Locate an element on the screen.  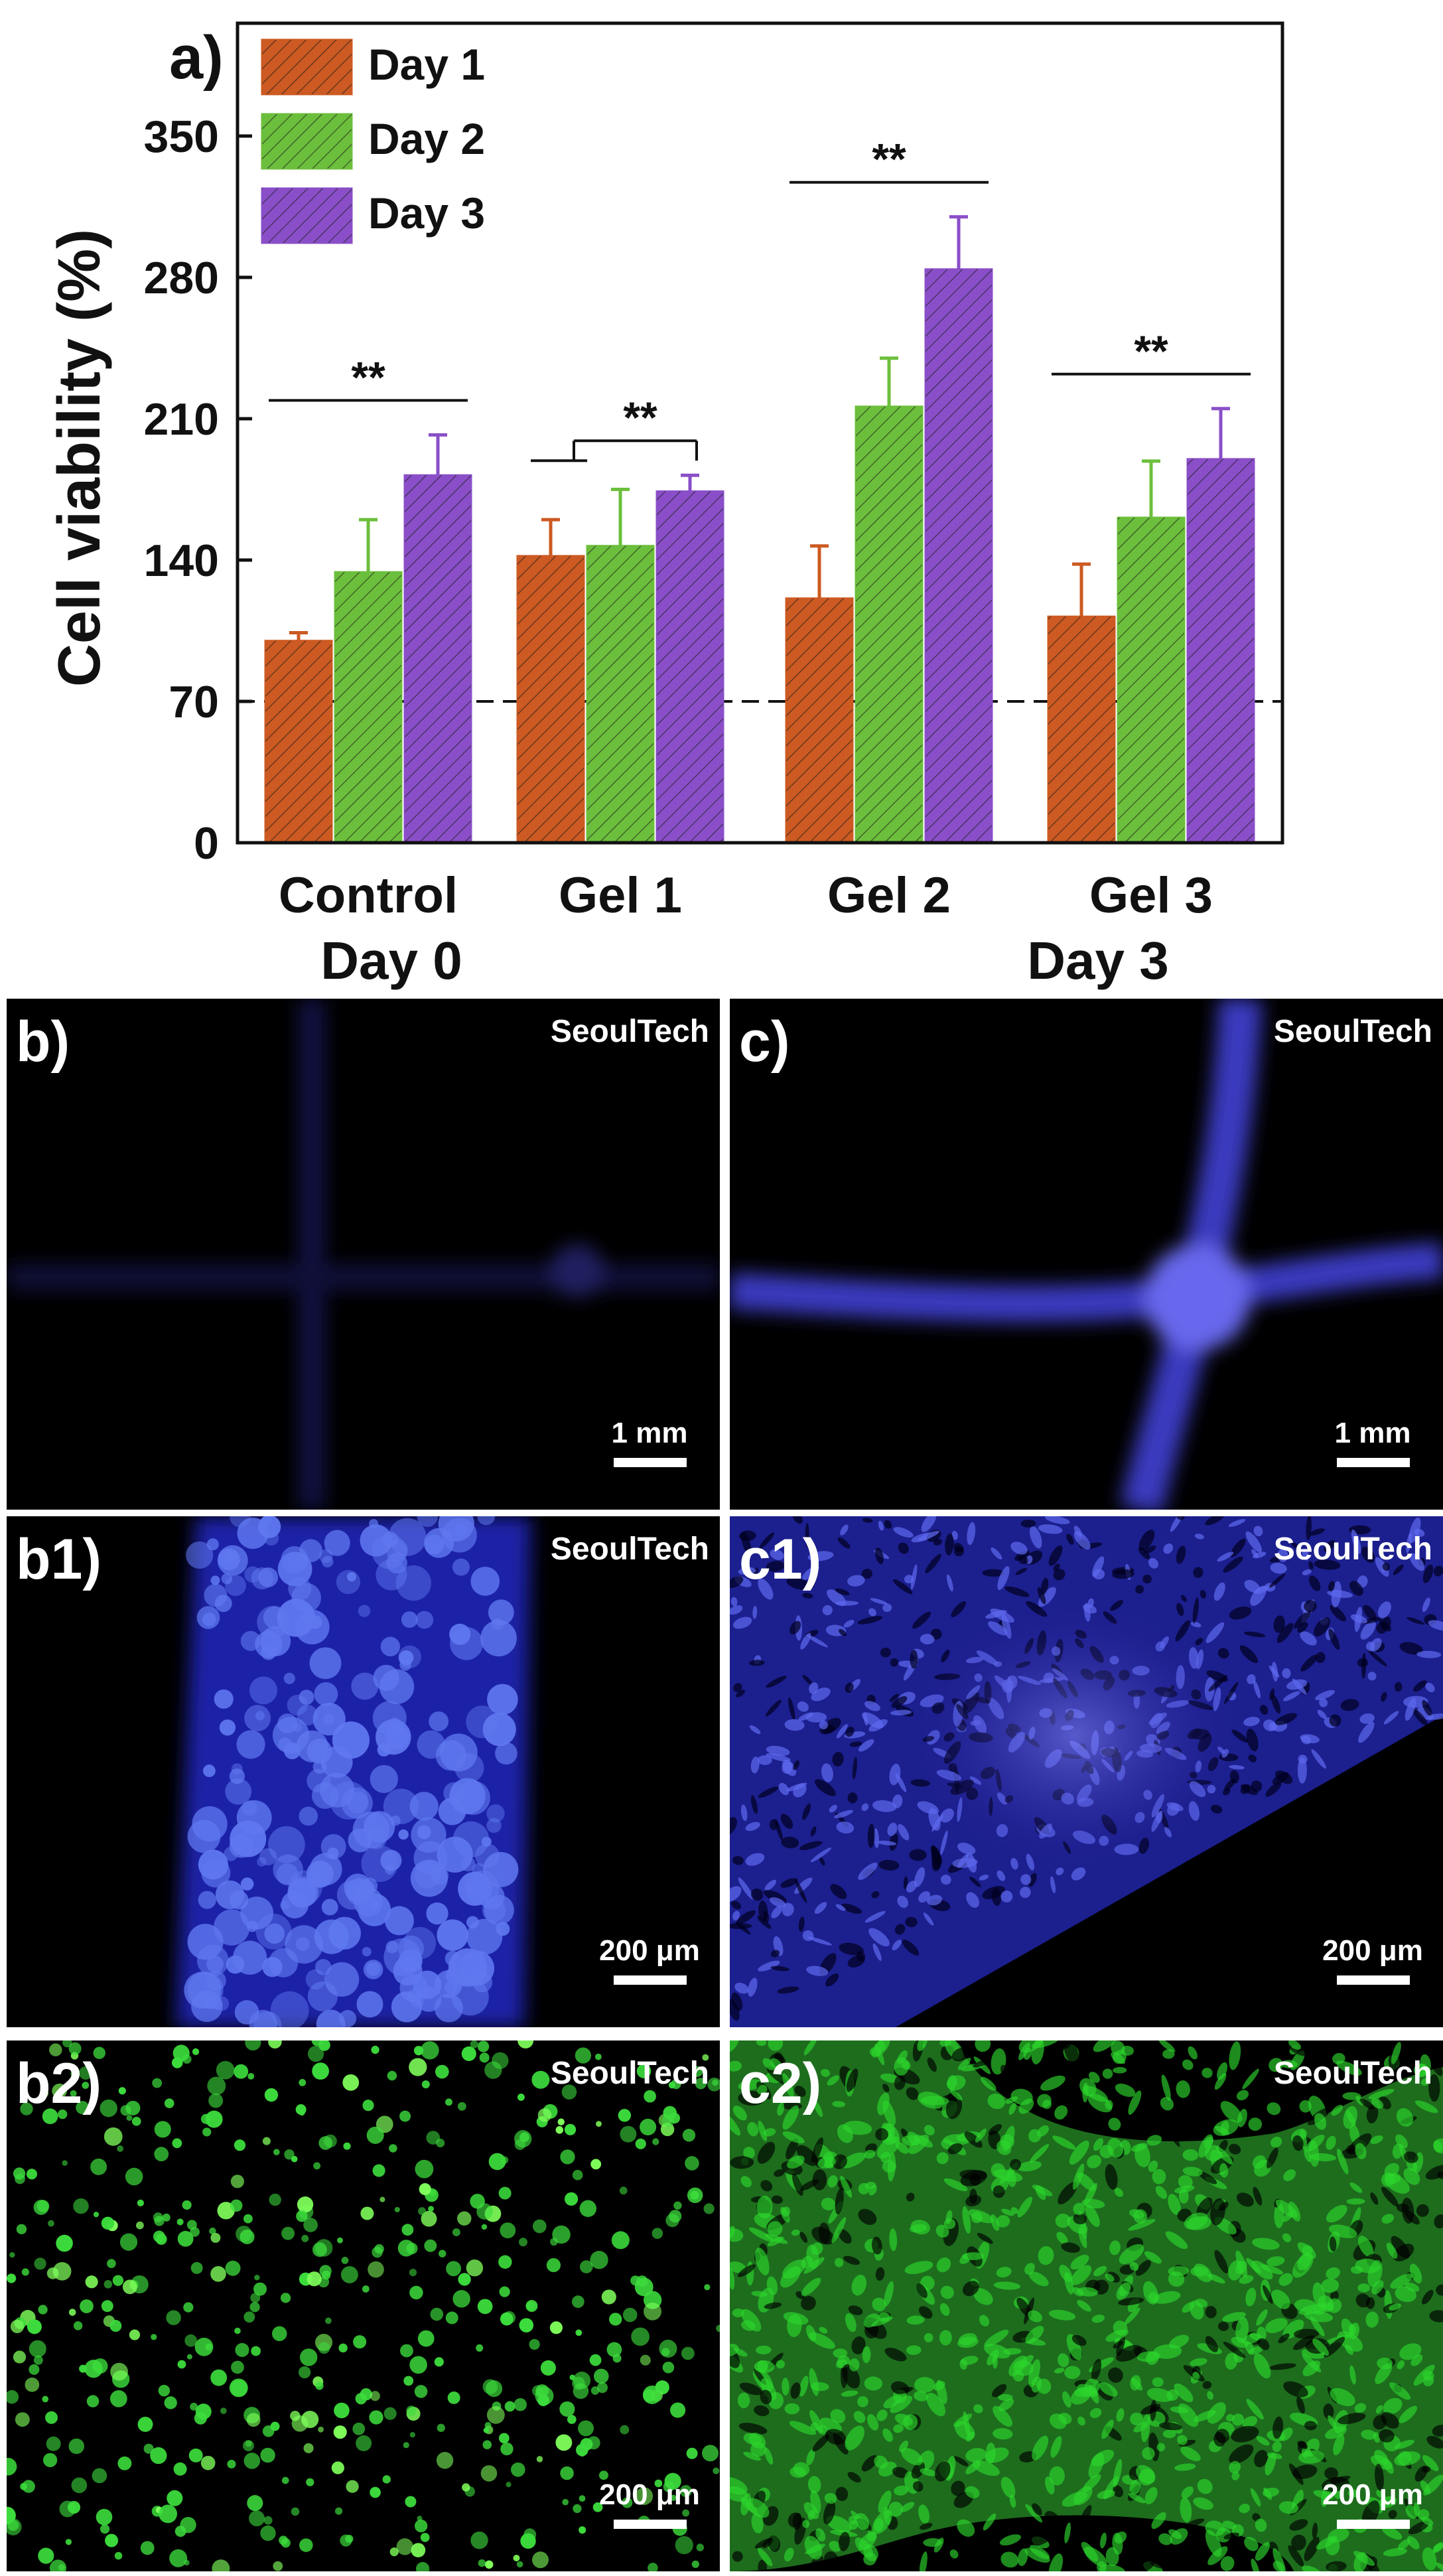
micrograph-c2: c2) SeoulTech 200 μm is located at coordinates (1086, 2306).